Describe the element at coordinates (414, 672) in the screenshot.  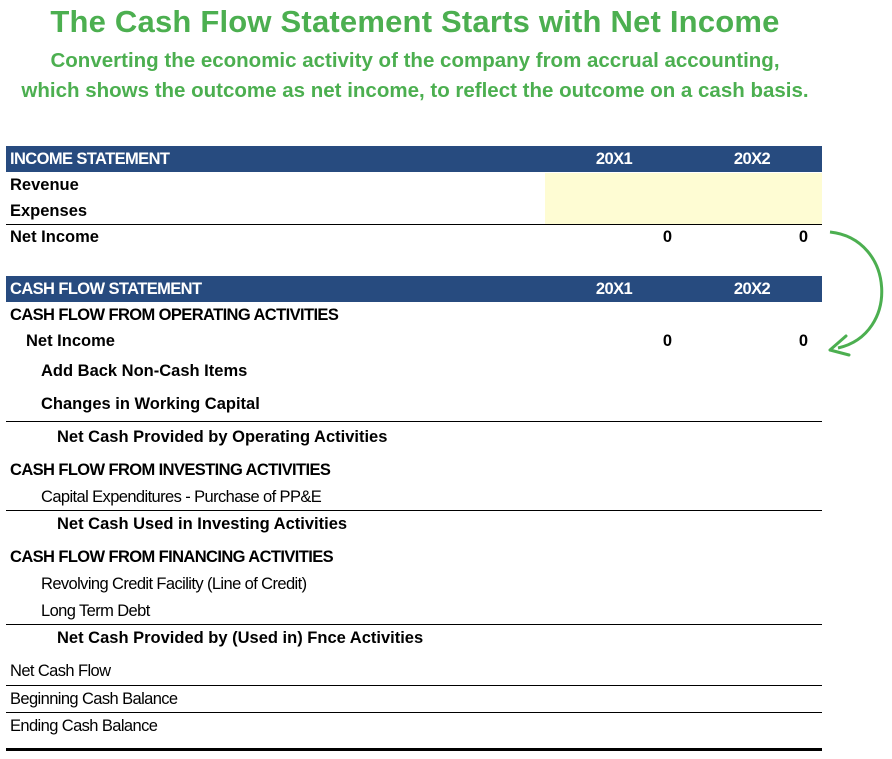
I see `net-cash-flow-row: Net Cash Flow` at that location.